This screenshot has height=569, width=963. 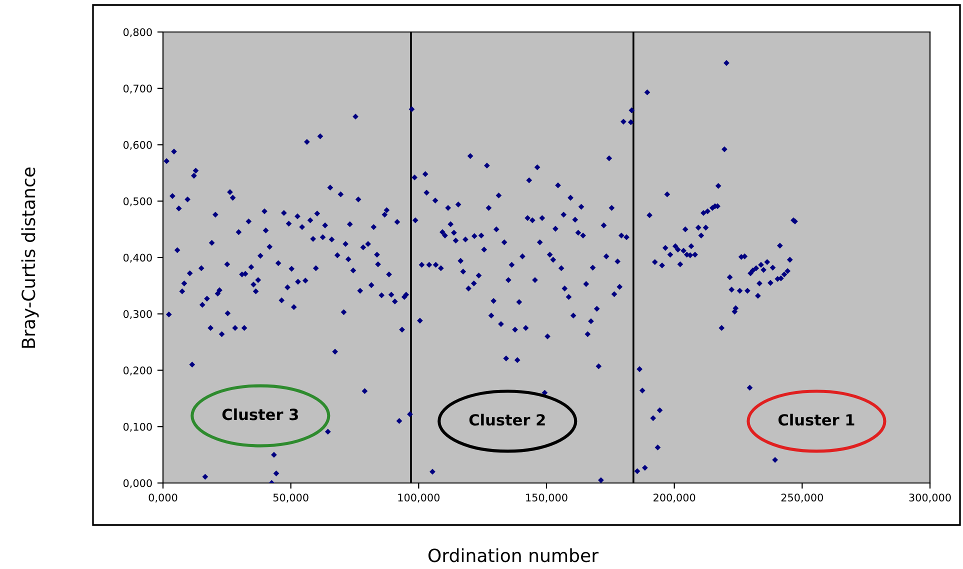 I want to click on annotation: Cluster 1, so click(x=816, y=420).